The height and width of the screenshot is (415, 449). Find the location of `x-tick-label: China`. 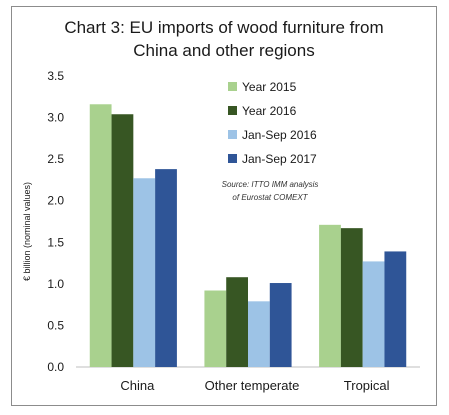

x-tick-label: China is located at coordinates (137, 385).